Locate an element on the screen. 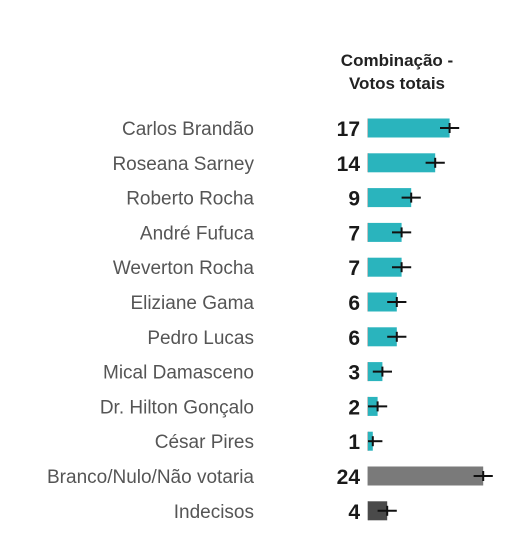  value-label: 17 is located at coordinates (348, 129).